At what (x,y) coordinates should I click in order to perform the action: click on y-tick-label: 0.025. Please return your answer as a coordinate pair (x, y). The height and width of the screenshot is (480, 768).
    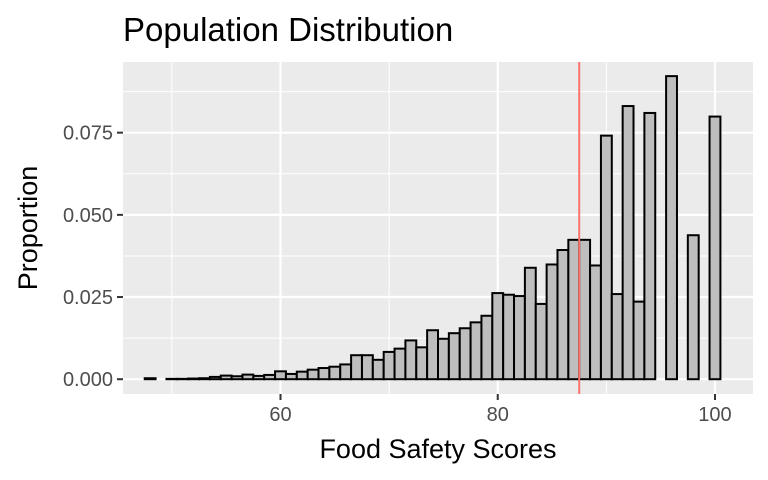
    Looking at the image, I should click on (88, 298).